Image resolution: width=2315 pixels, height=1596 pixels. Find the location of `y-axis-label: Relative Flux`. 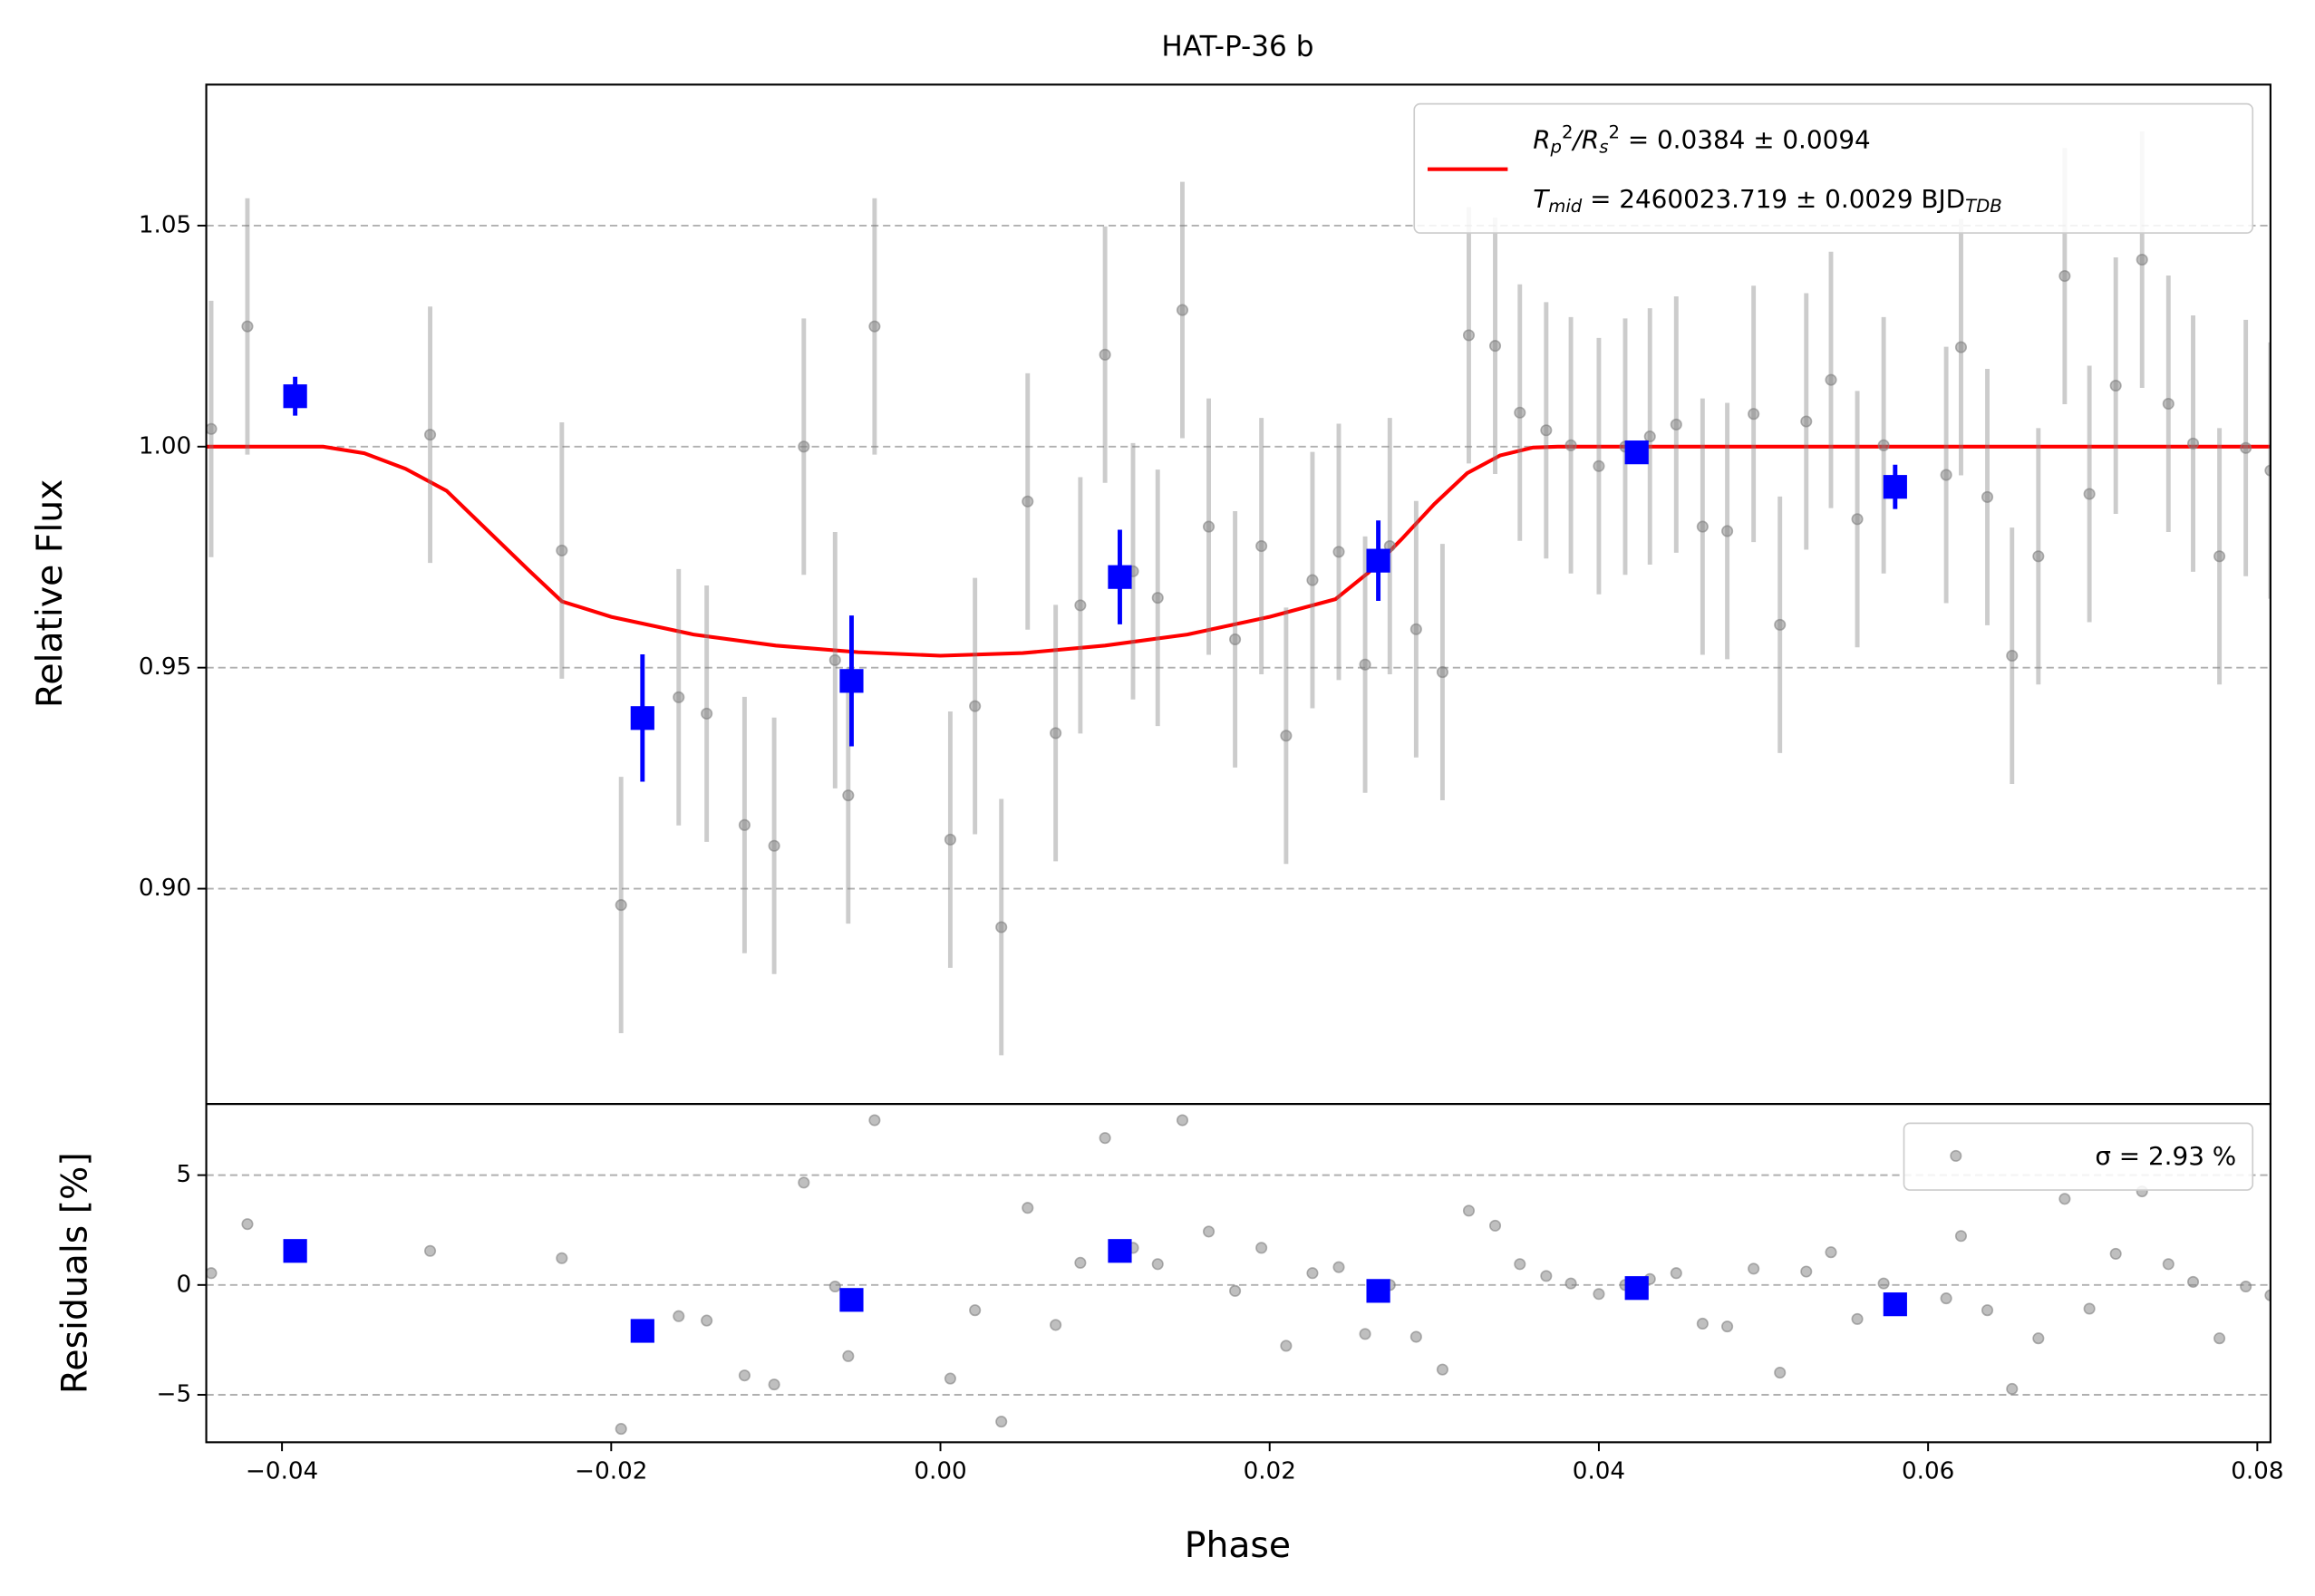

y-axis-label: Relative Flux is located at coordinates (51, 594).